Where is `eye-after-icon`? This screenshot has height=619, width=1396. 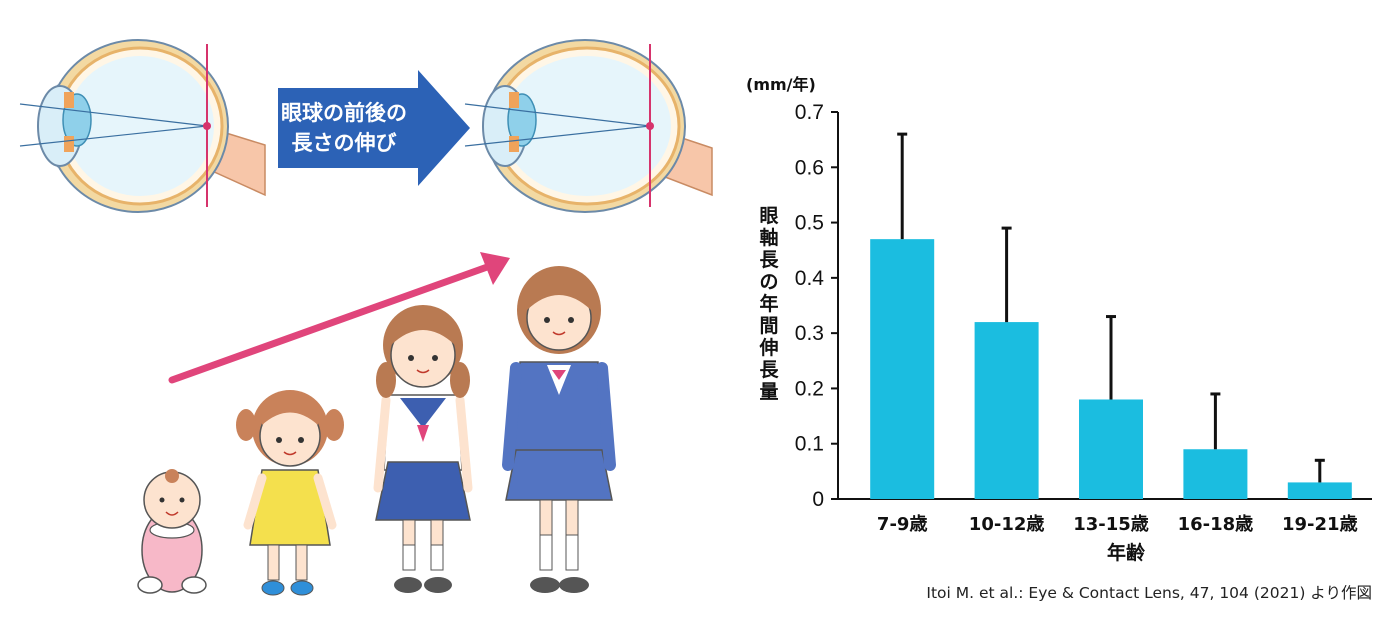 eye-after-icon is located at coordinates (588, 126).